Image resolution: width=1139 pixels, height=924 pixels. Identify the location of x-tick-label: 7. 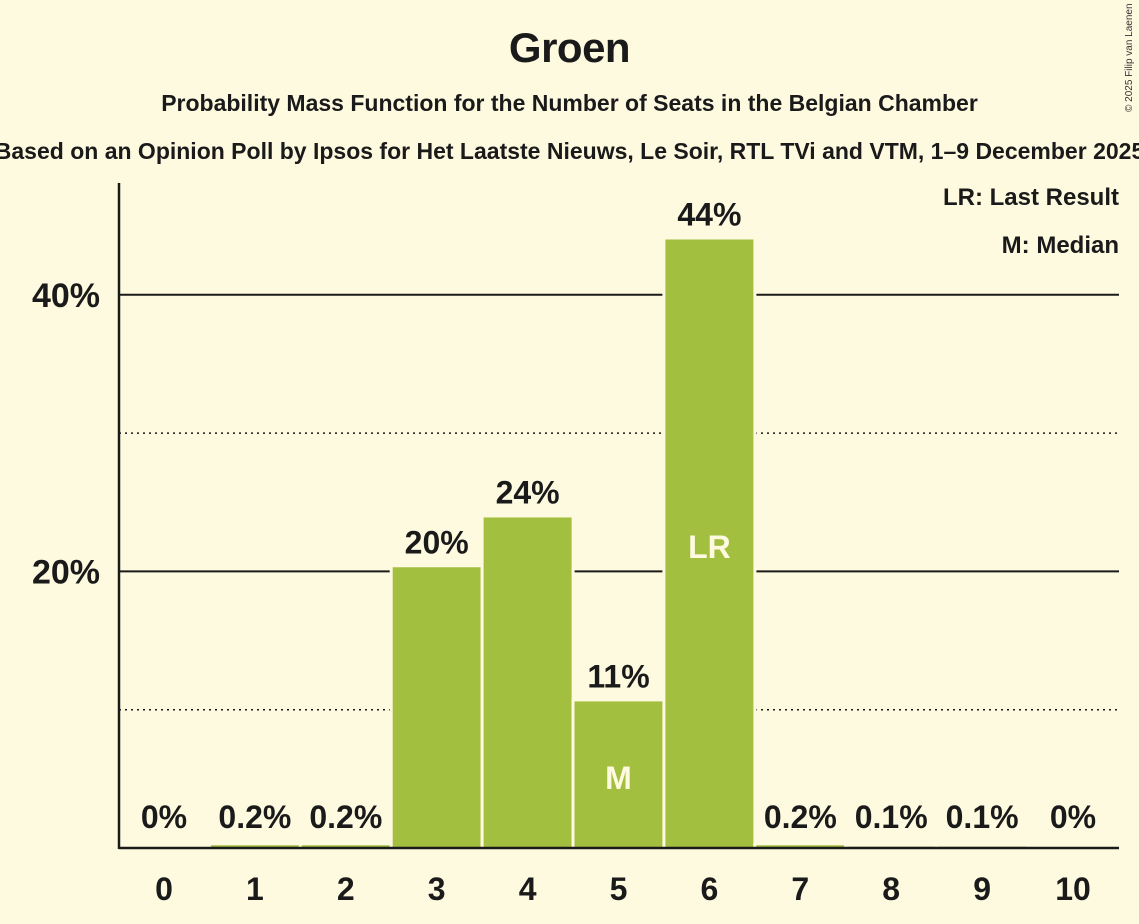
(800, 889).